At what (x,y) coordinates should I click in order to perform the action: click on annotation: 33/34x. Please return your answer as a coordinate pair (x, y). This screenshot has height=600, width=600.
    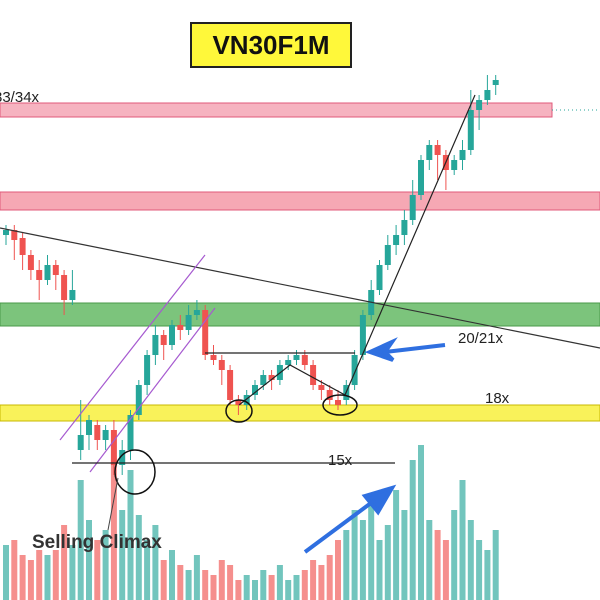
    Looking at the image, I should click on (20, 97).